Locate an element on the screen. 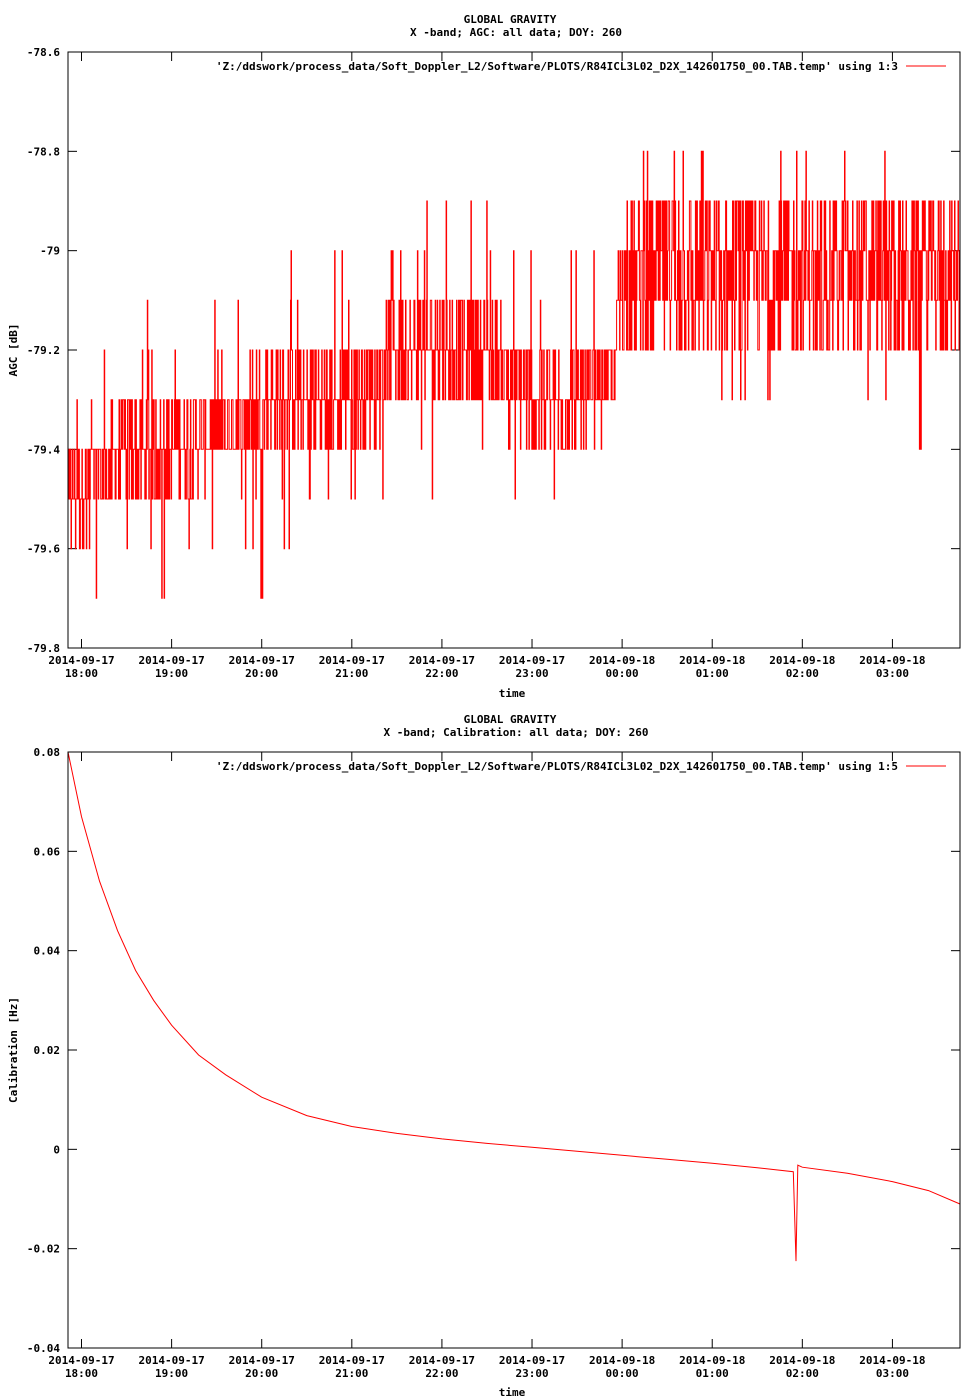 This screenshot has height=1400, width=980. y-axis-label: AGC [dB] is located at coordinates (13, 350).